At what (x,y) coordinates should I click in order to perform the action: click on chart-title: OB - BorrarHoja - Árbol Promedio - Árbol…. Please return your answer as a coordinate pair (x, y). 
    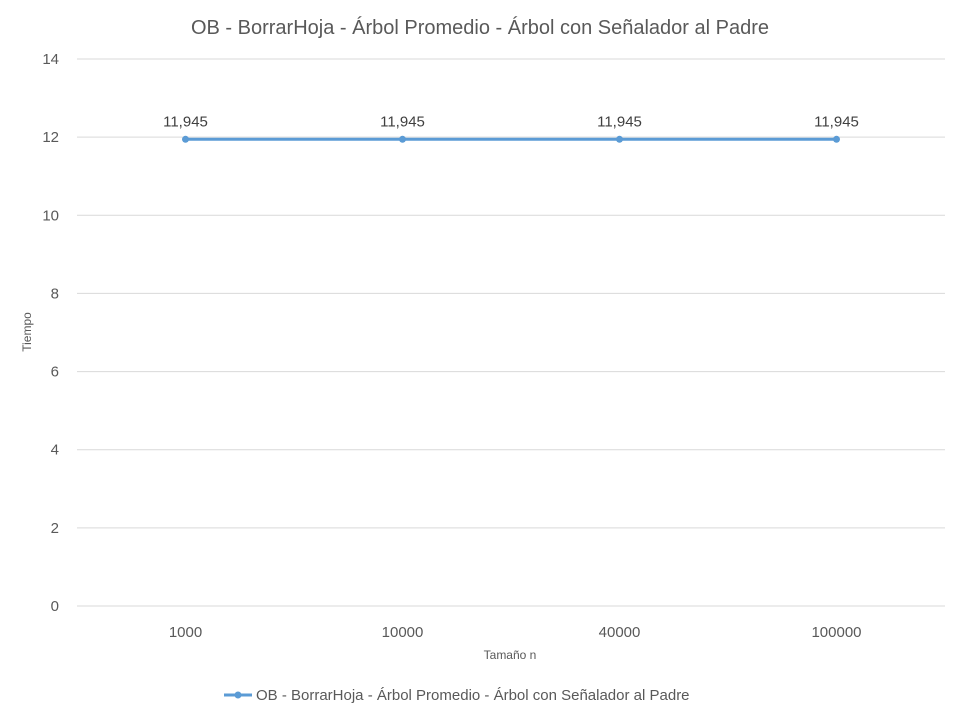
    Looking at the image, I should click on (480, 27).